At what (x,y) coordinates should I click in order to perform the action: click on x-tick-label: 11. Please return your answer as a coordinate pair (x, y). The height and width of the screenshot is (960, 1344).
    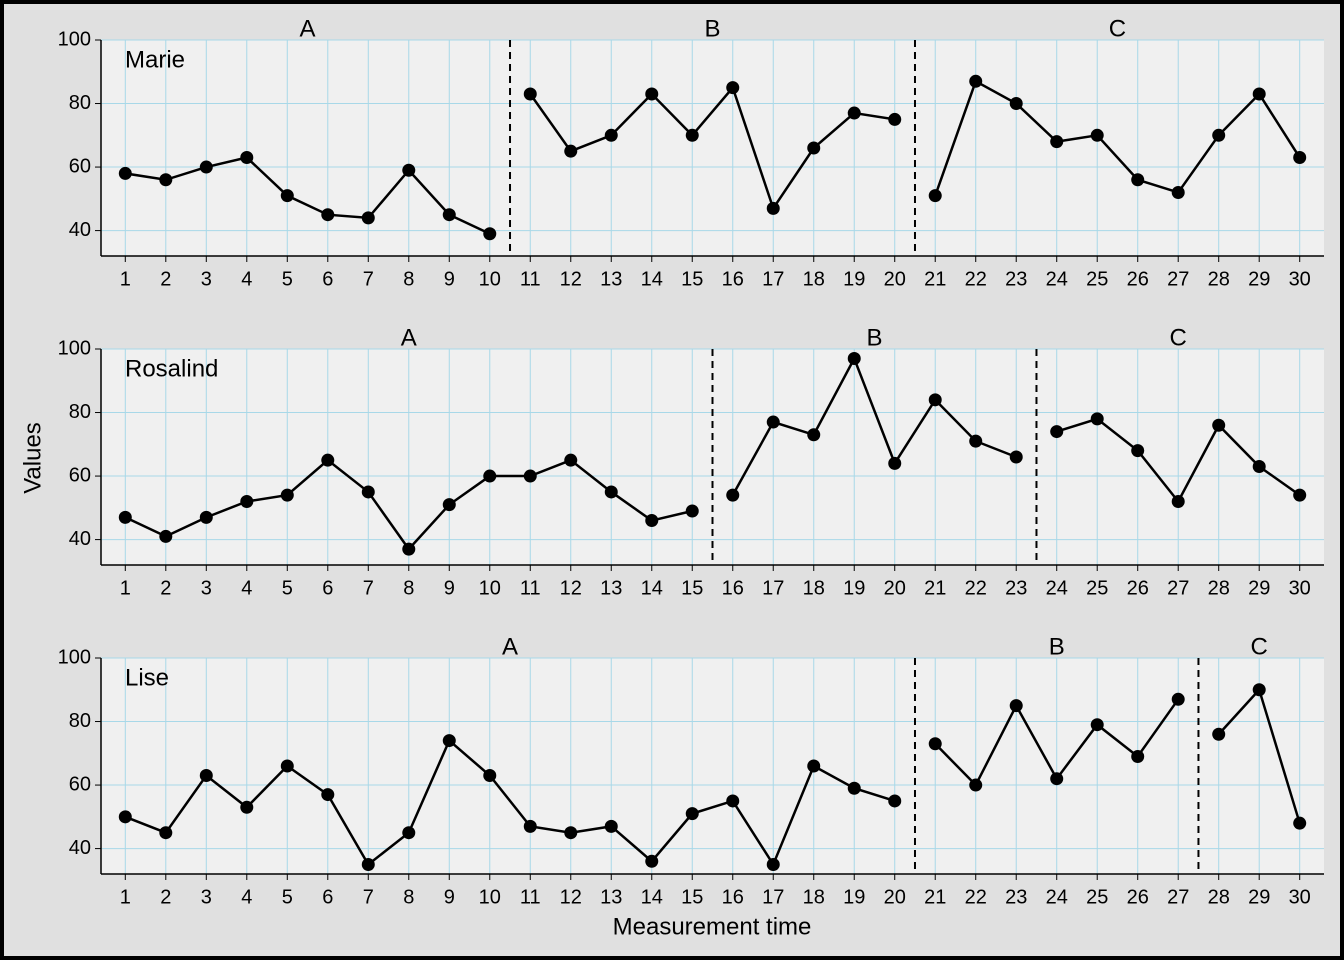
    Looking at the image, I should click on (530, 897).